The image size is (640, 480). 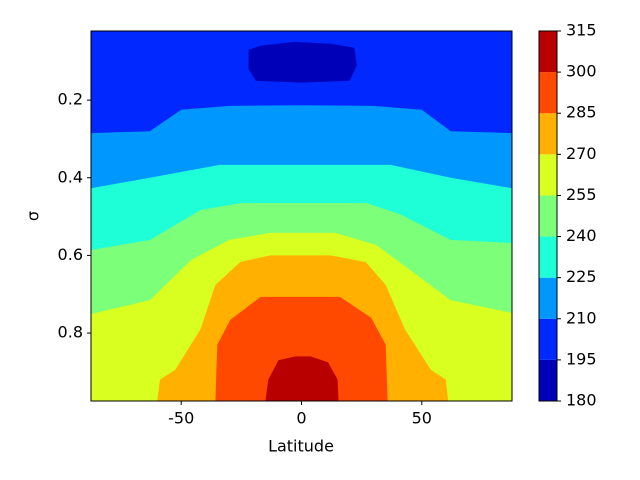 What do you see at coordinates (581, 112) in the screenshot?
I see `colorbar-tick-label: 285` at bounding box center [581, 112].